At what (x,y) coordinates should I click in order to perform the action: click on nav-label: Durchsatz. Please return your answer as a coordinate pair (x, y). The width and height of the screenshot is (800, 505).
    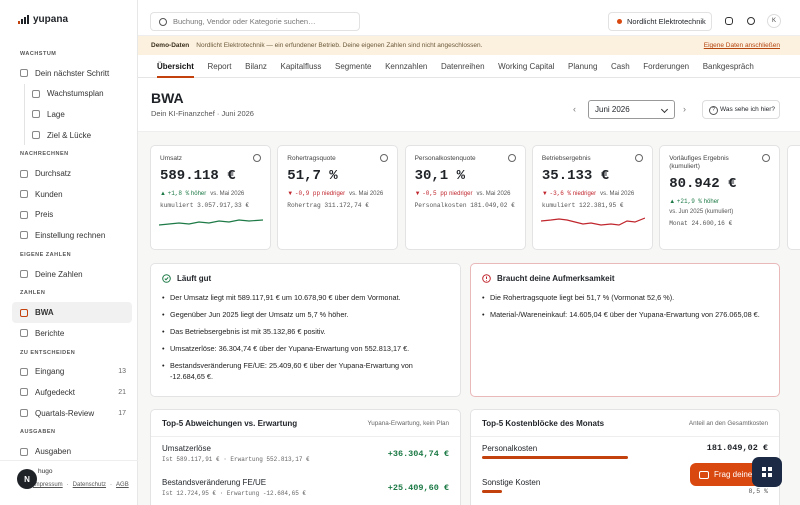
    Looking at the image, I should click on (53, 174).